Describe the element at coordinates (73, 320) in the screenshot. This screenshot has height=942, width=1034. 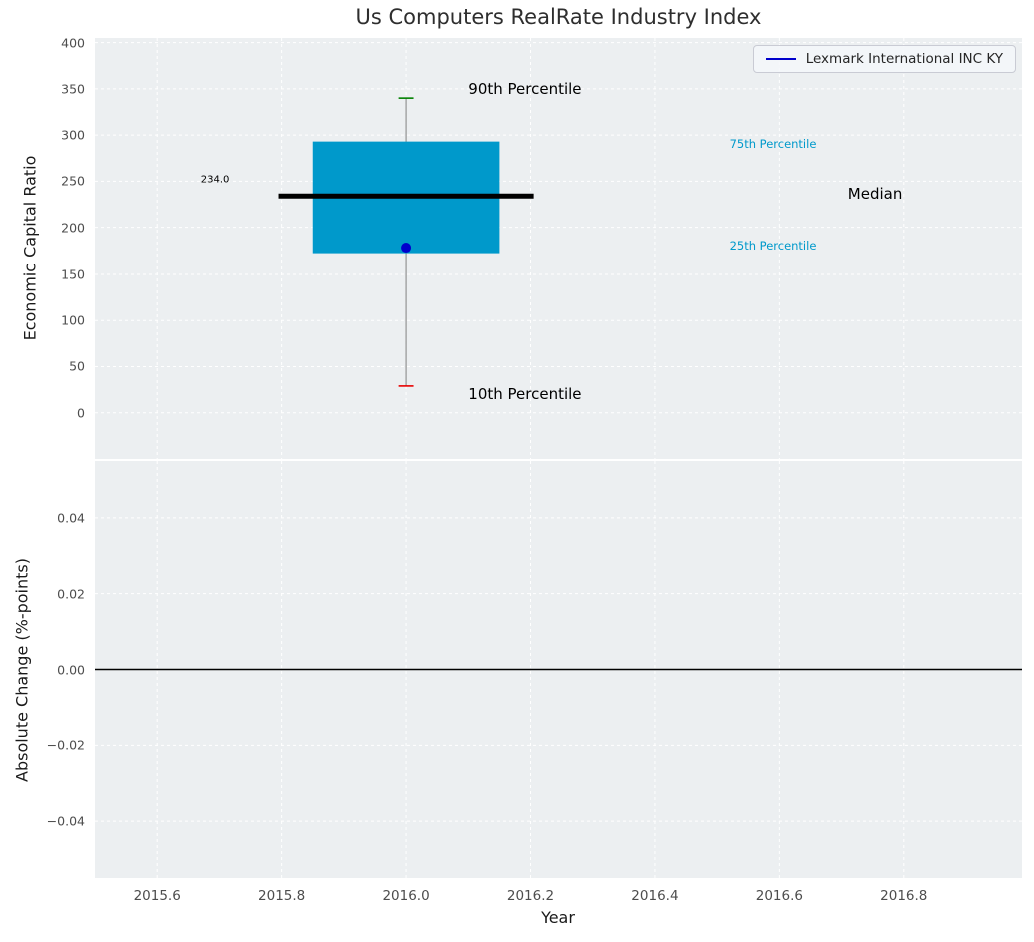
I see `y-tick-label: 100` at that location.